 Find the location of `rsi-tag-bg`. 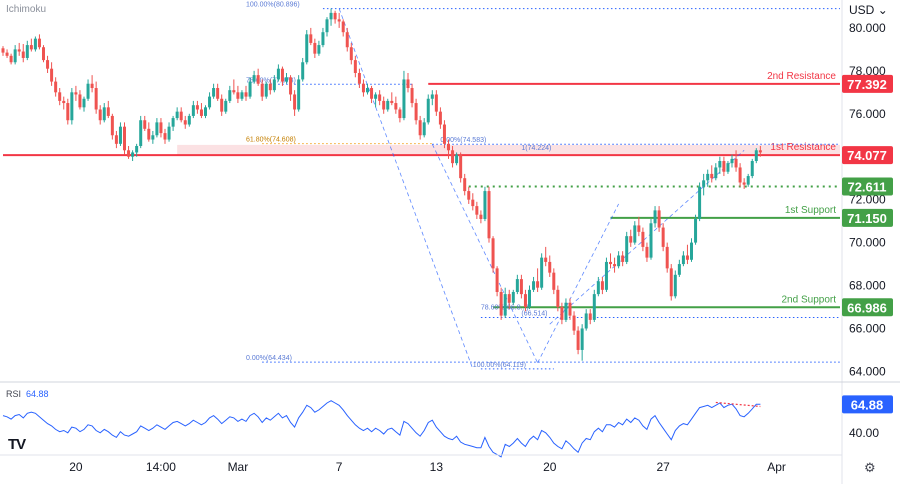

rsi-tag-bg is located at coordinates (867, 404).